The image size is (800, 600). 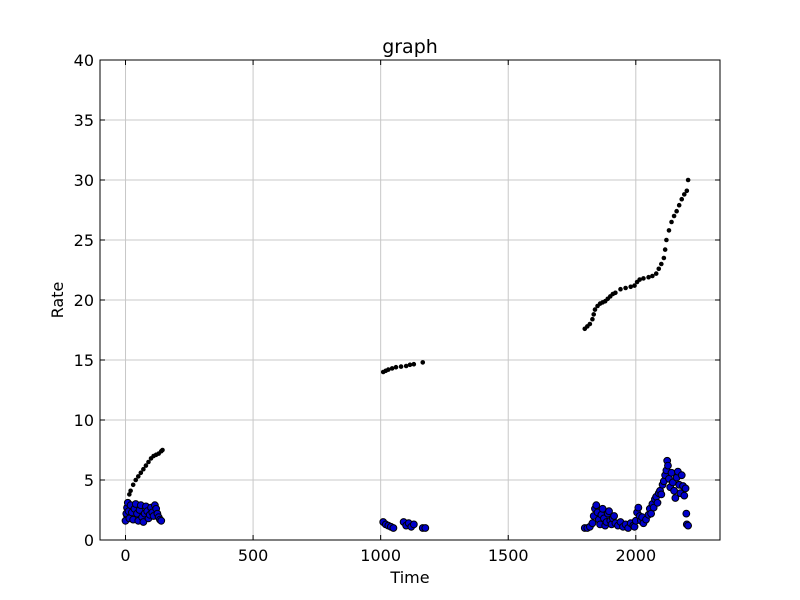 I want to click on y-tick-label: 20, so click(x=84, y=300).